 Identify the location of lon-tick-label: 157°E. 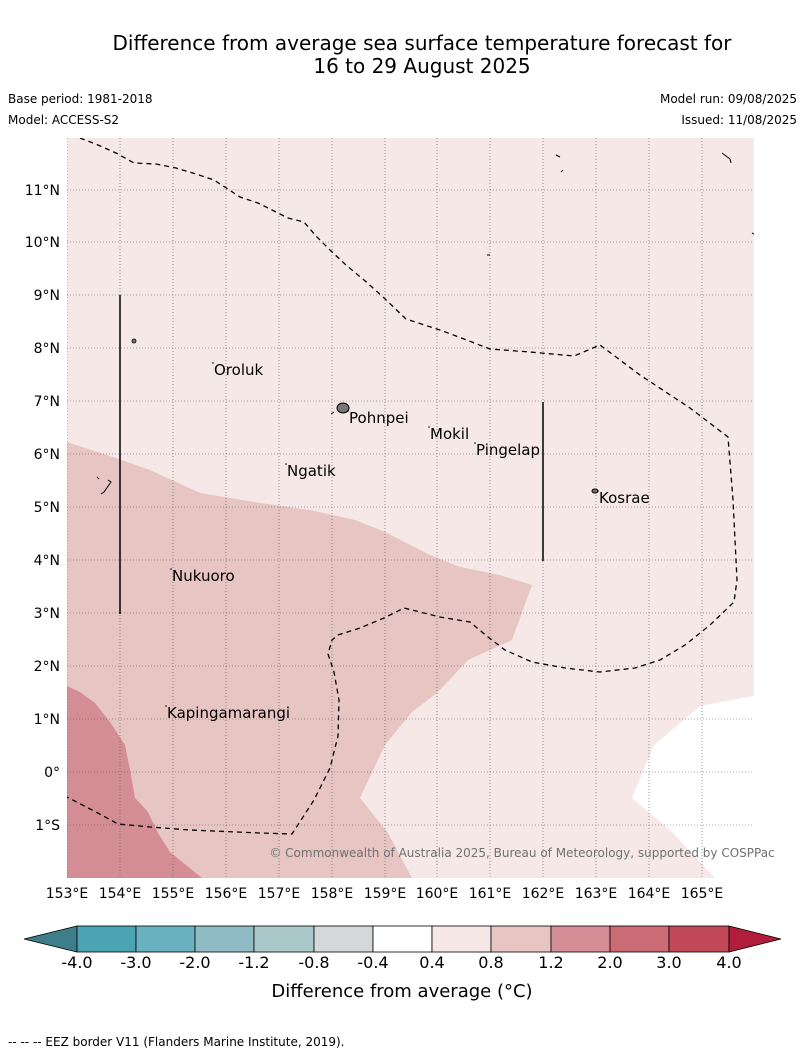
(279, 894).